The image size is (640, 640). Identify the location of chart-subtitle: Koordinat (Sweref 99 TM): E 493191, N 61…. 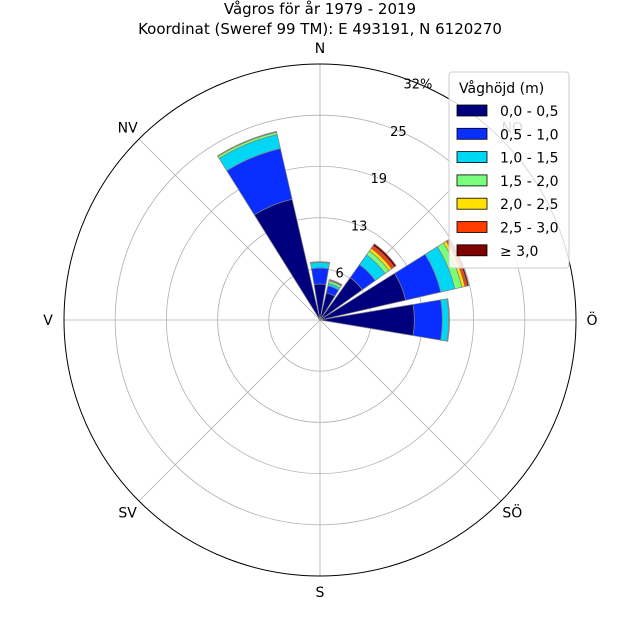
(320, 29).